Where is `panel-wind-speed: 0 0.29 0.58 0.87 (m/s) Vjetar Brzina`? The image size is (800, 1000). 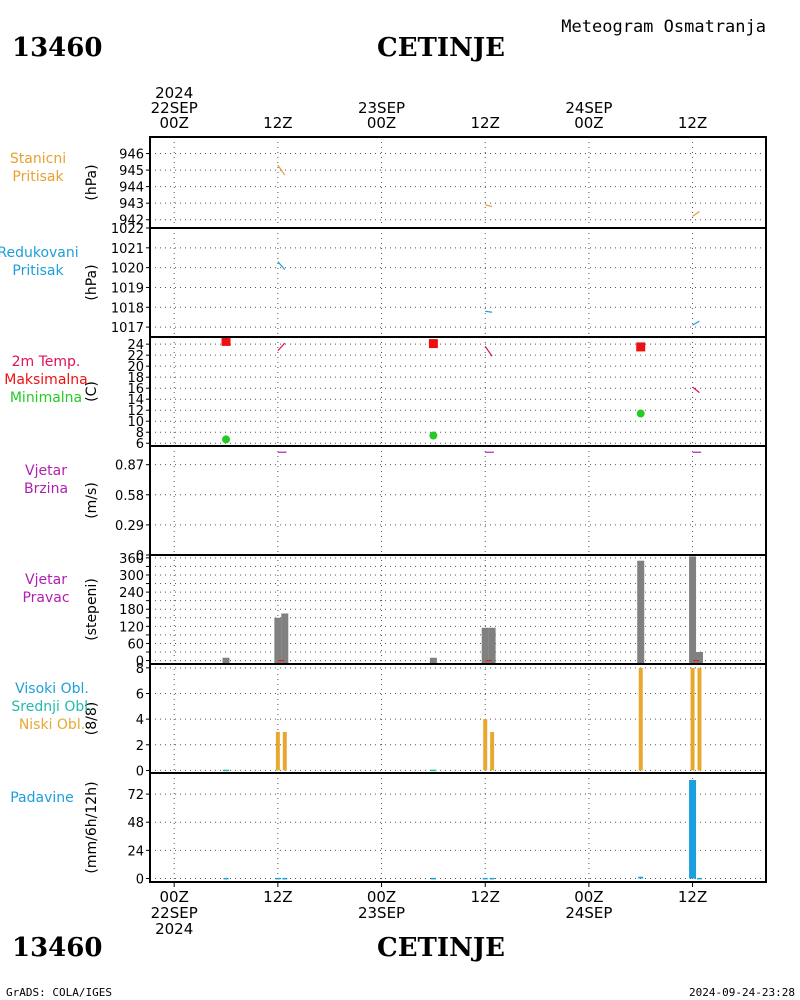 panel-wind-speed: 0 0.29 0.58 0.87 (m/s) Vjetar Brzina is located at coordinates (395, 504).